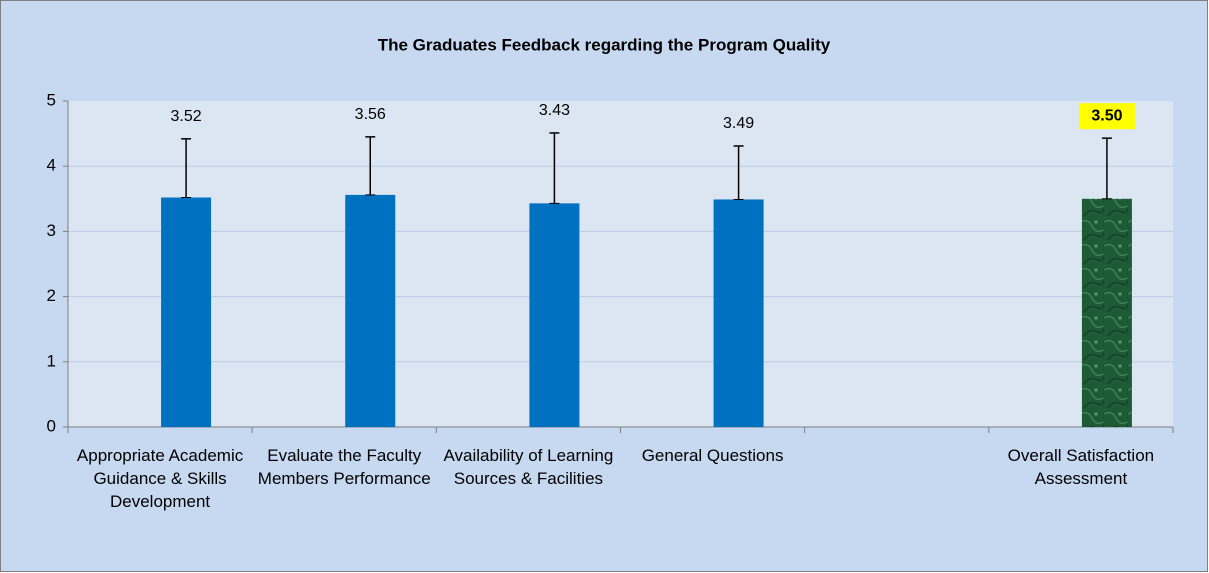 Image resolution: width=1209 pixels, height=573 pixels. Describe the element at coordinates (51, 99) in the screenshot. I see `y-tick-label: 5` at that location.